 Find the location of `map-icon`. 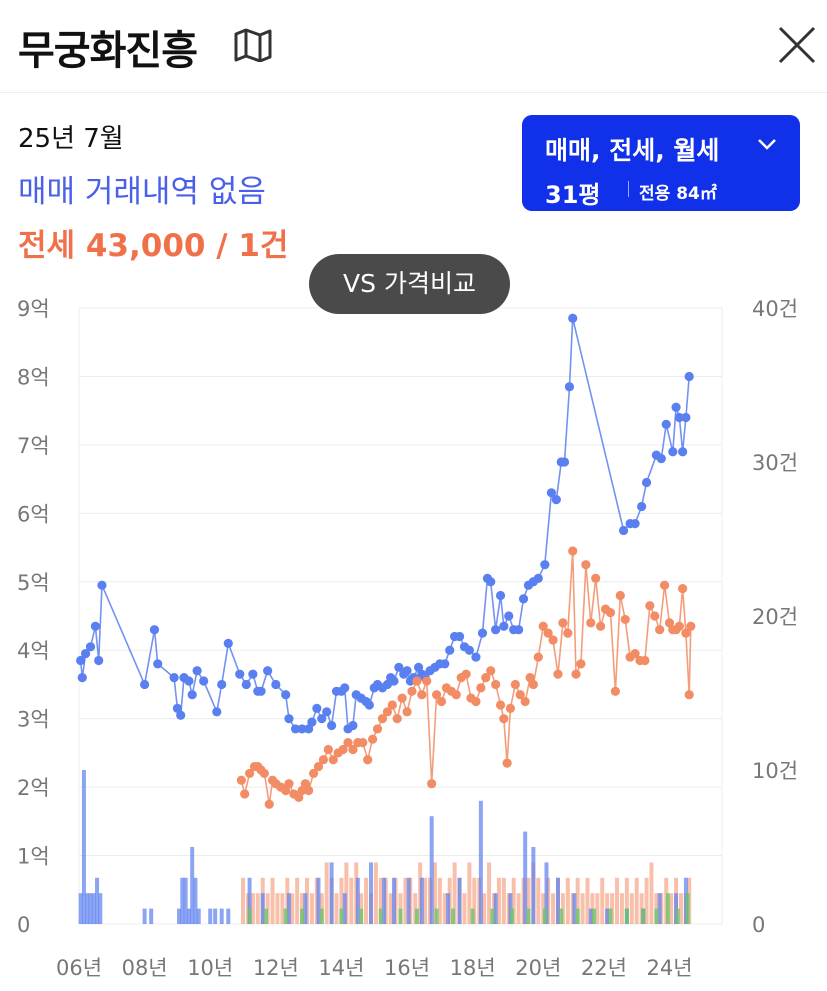

map-icon is located at coordinates (253, 45).